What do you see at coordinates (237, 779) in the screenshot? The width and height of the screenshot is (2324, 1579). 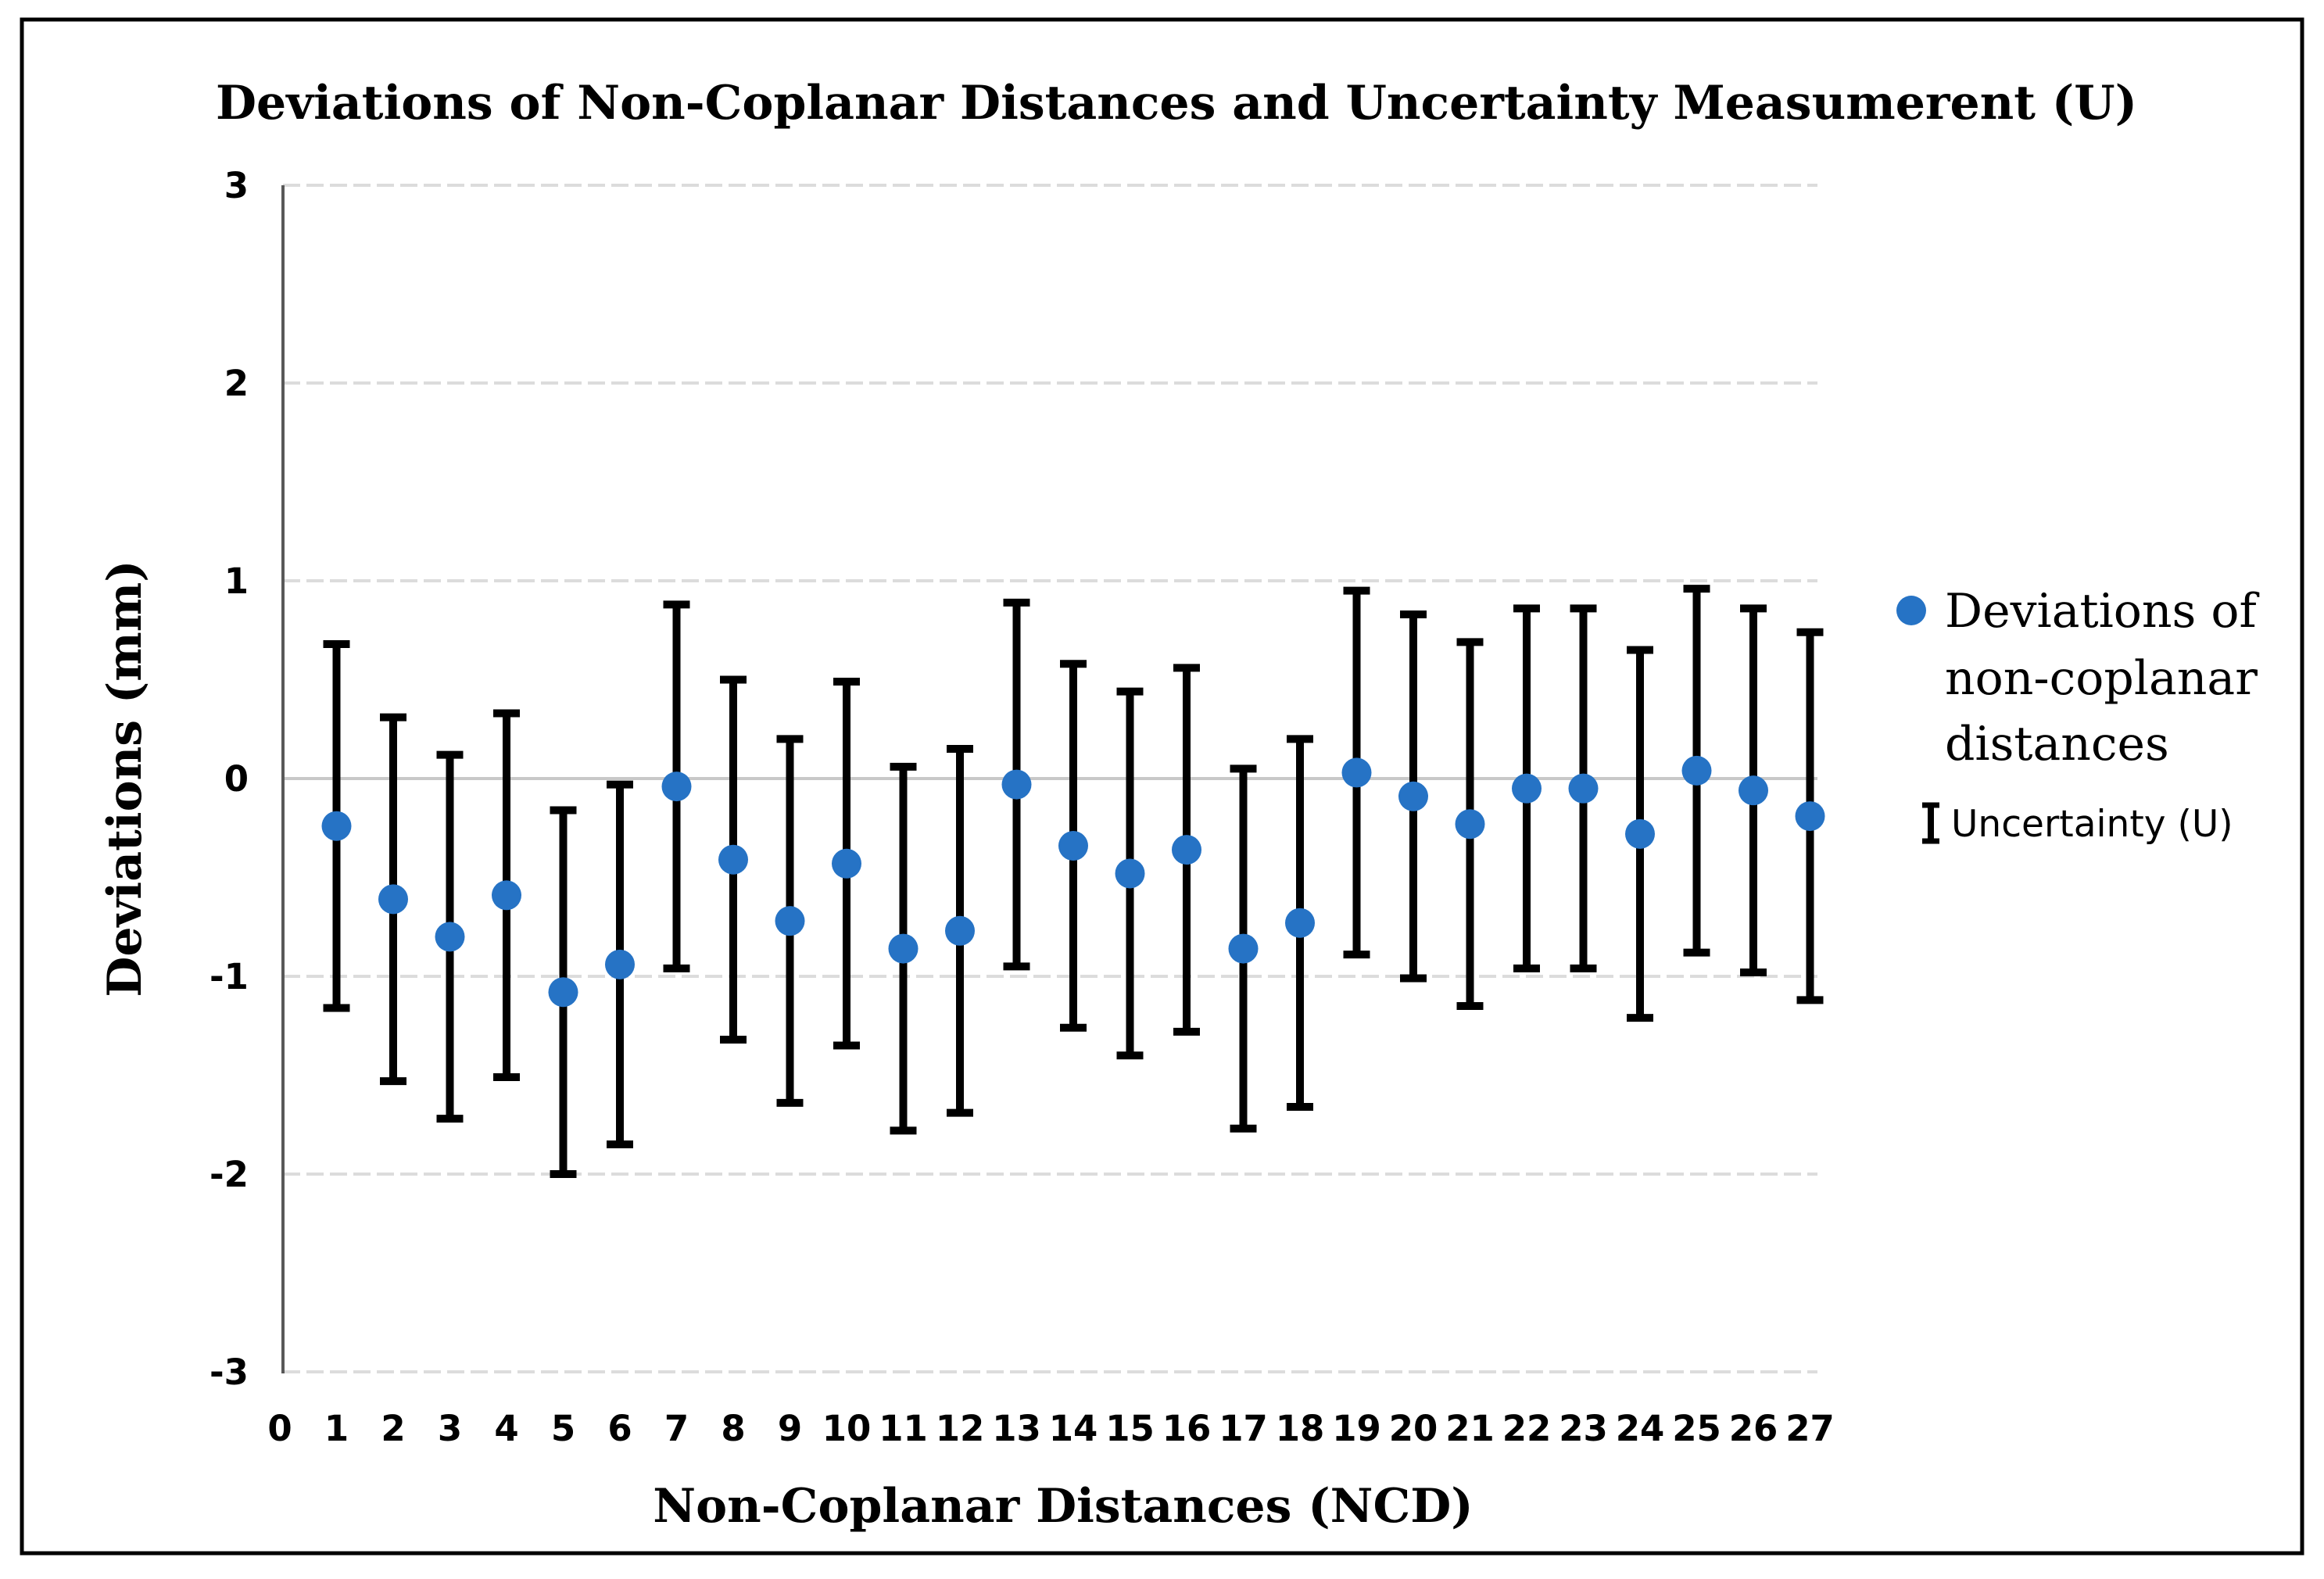 I see `y-tick-label: 0` at bounding box center [237, 779].